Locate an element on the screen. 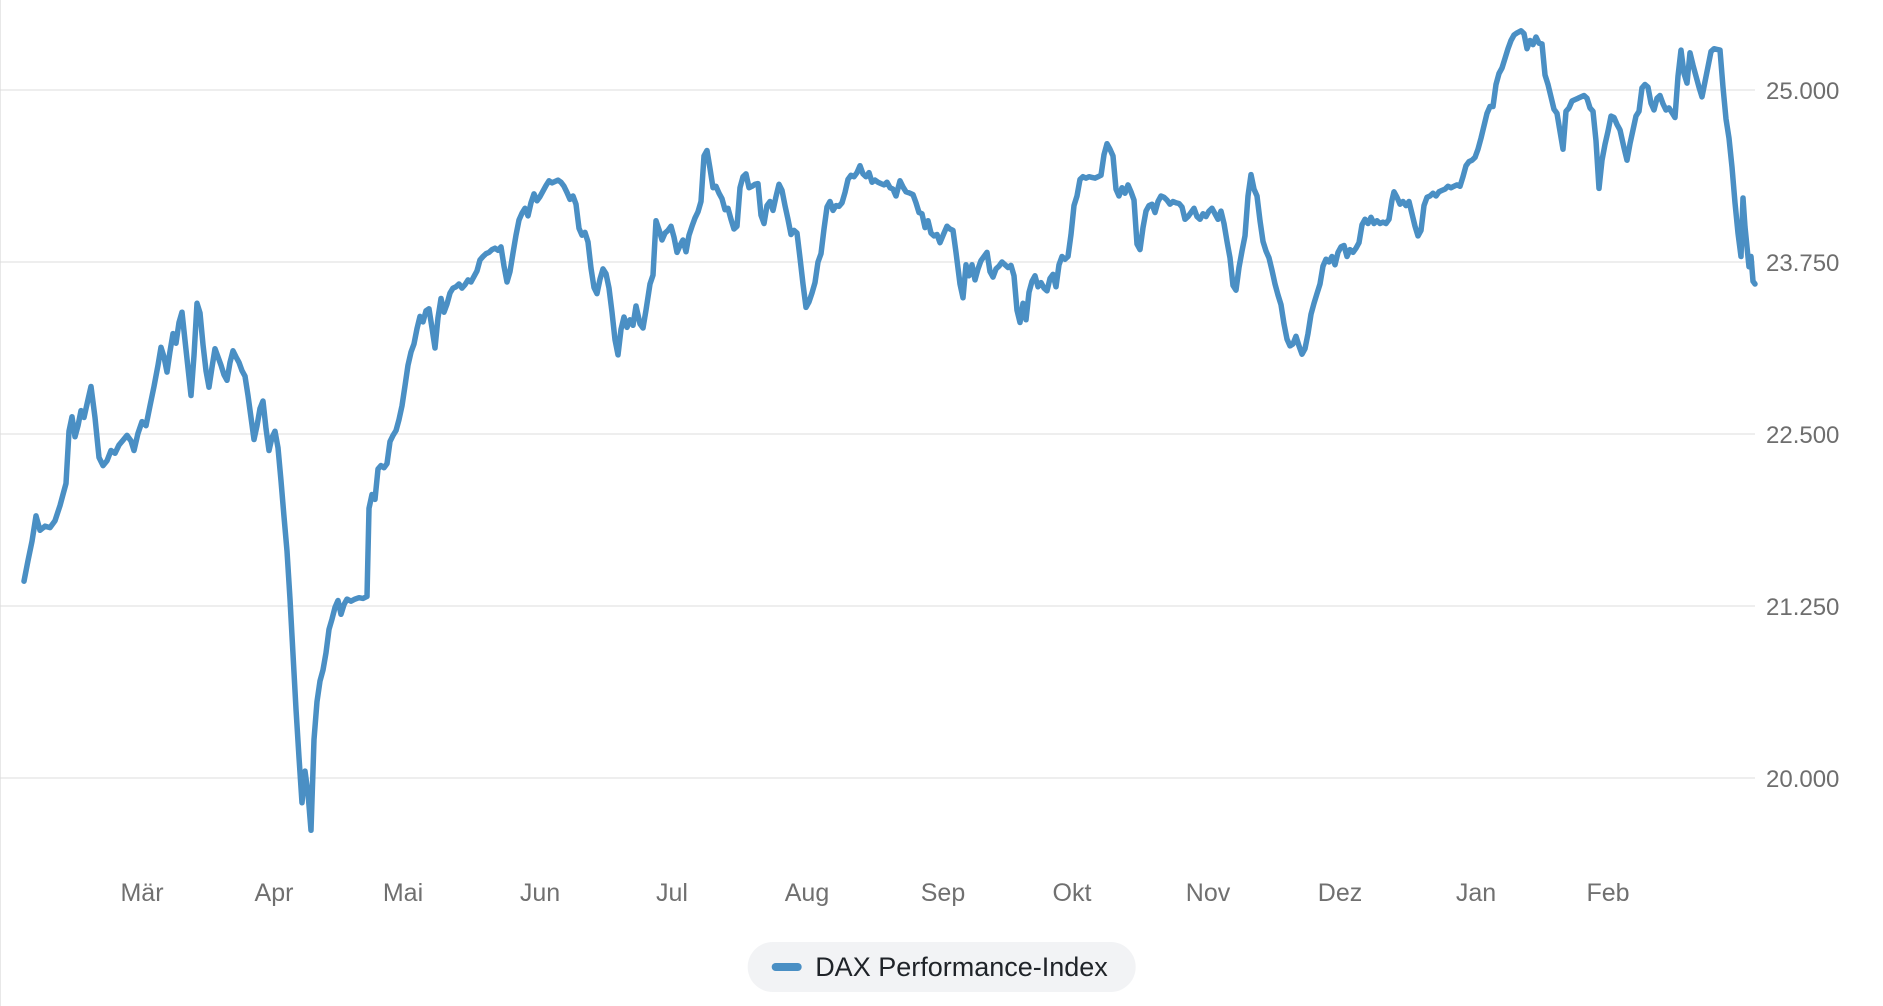  x-axis-label-mär: Mär is located at coordinates (141, 893).